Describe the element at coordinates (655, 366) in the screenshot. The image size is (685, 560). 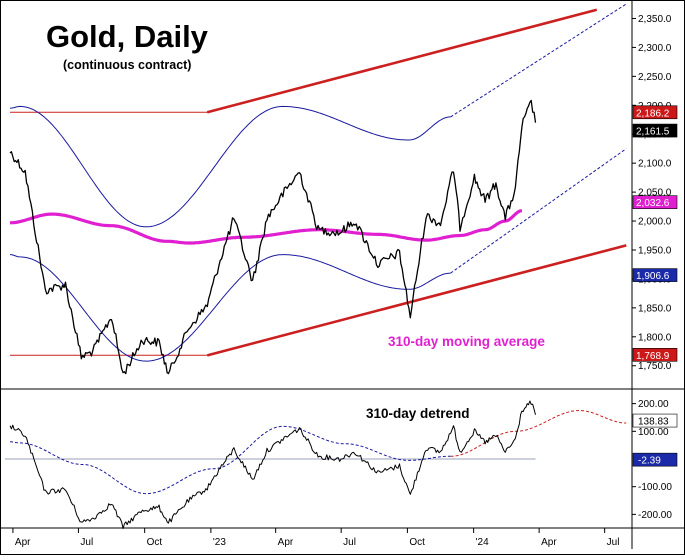
I see `price-axis-tick-label: 1,750.0` at that location.